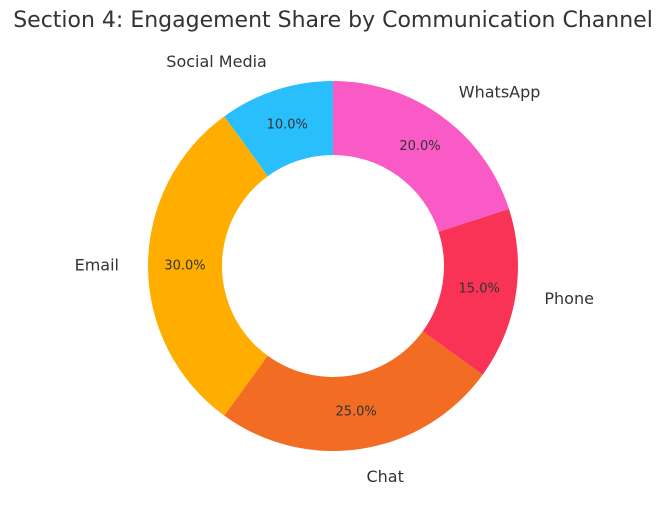  Describe the element at coordinates (384, 476) in the screenshot. I see `category-label-chat: Chat` at that location.